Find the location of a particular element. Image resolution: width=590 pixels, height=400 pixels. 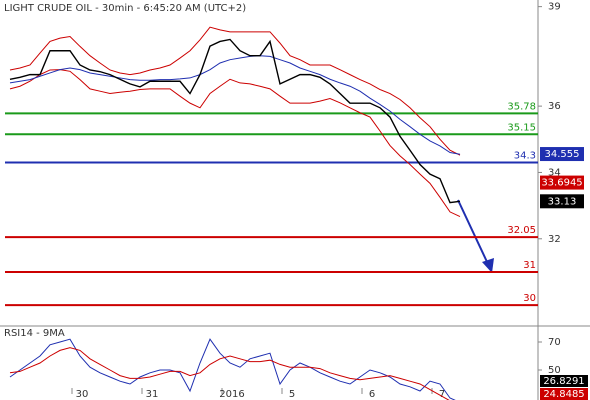

y-tick-label: 34 is located at coordinates (554, 172).